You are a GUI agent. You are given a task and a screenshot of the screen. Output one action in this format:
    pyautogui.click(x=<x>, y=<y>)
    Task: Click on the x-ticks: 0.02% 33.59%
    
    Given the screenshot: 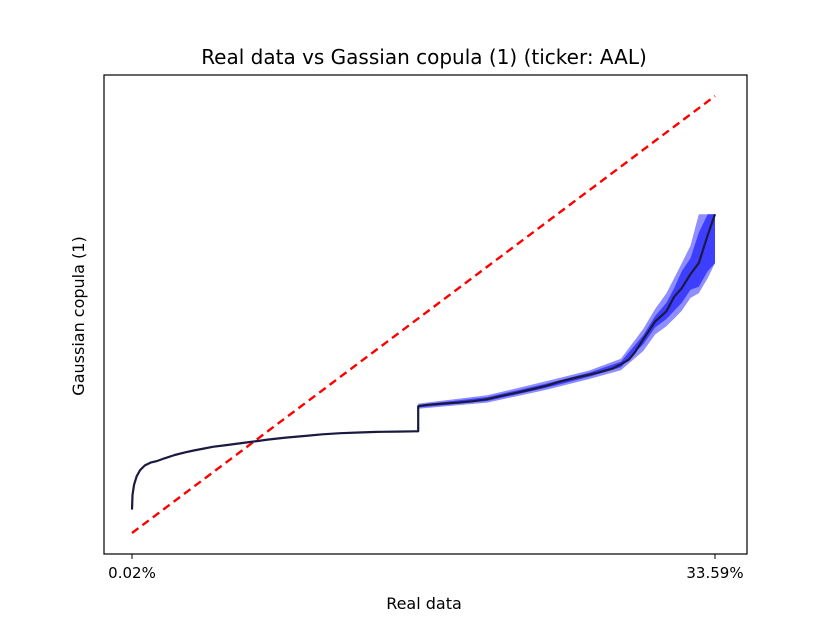 What is the action you would take?
    pyautogui.click(x=426, y=568)
    